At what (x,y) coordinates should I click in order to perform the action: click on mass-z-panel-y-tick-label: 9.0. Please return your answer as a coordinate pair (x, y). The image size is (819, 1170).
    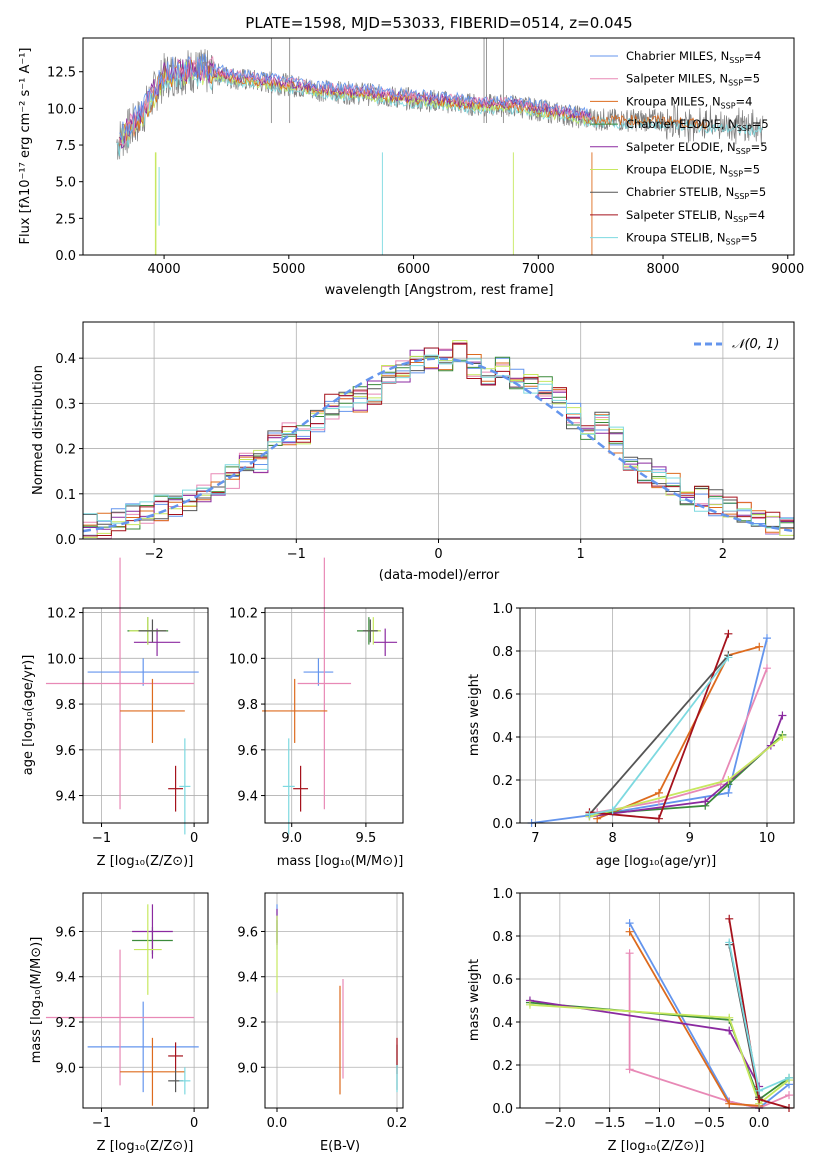
    Looking at the image, I should click on (65, 1068).